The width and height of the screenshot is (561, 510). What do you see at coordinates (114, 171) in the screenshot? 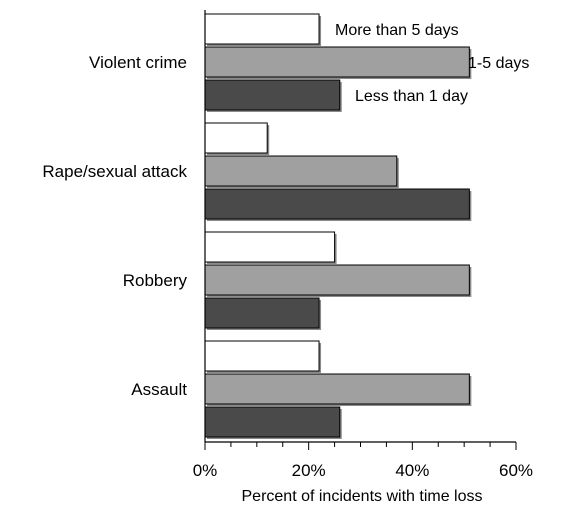
I see `category-label-rape-sexual-attack: Rape/sexual attack` at bounding box center [114, 171].